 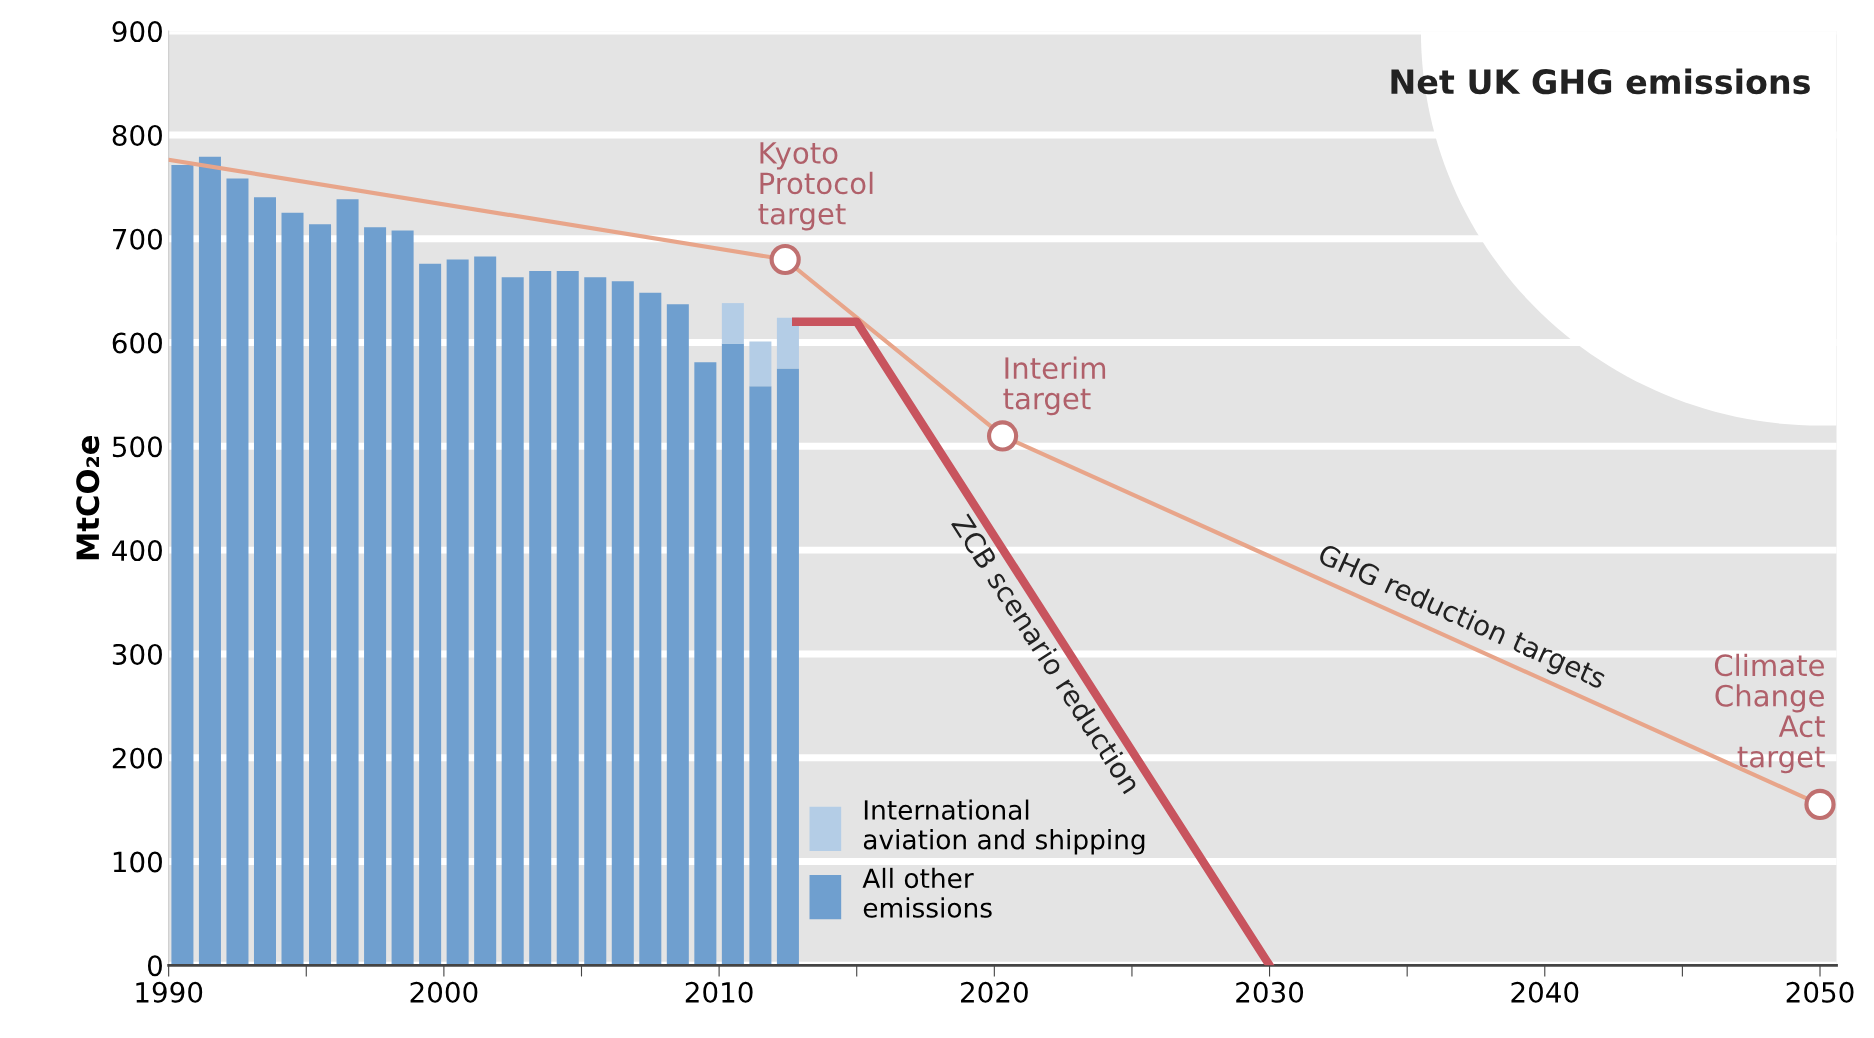 What do you see at coordinates (137, 32) in the screenshot?
I see `y-tick-label: 900` at bounding box center [137, 32].